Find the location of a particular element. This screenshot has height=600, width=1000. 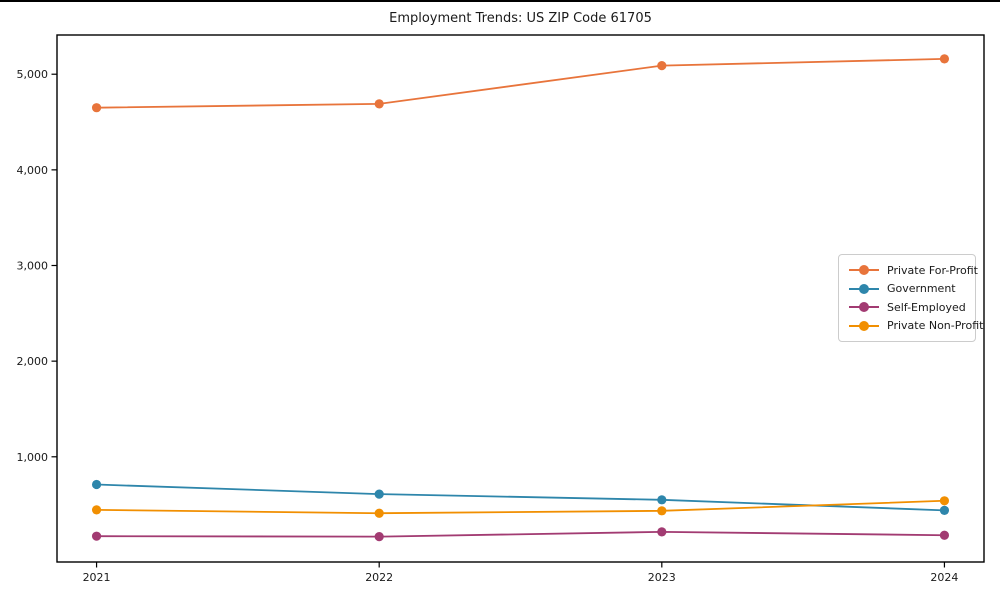

legend-item: Self-Employed is located at coordinates (908, 307).